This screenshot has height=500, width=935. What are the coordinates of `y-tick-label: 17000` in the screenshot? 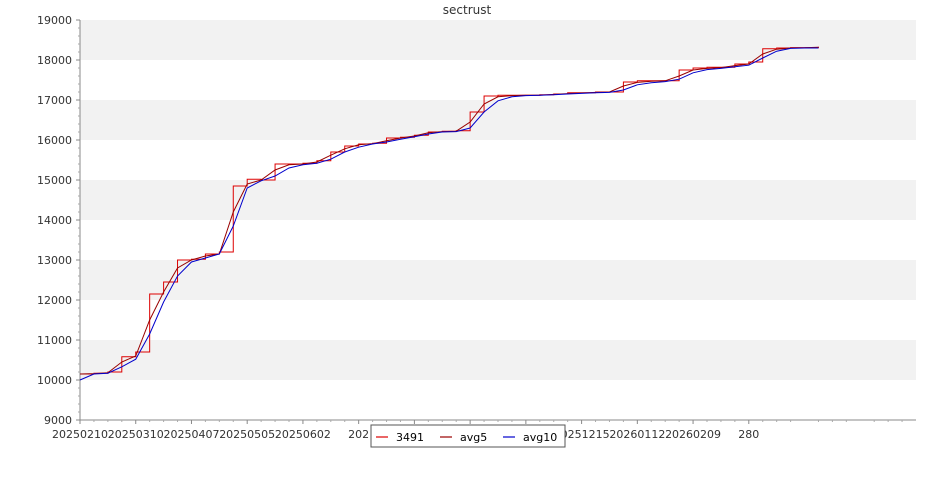 It's located at (54, 100).